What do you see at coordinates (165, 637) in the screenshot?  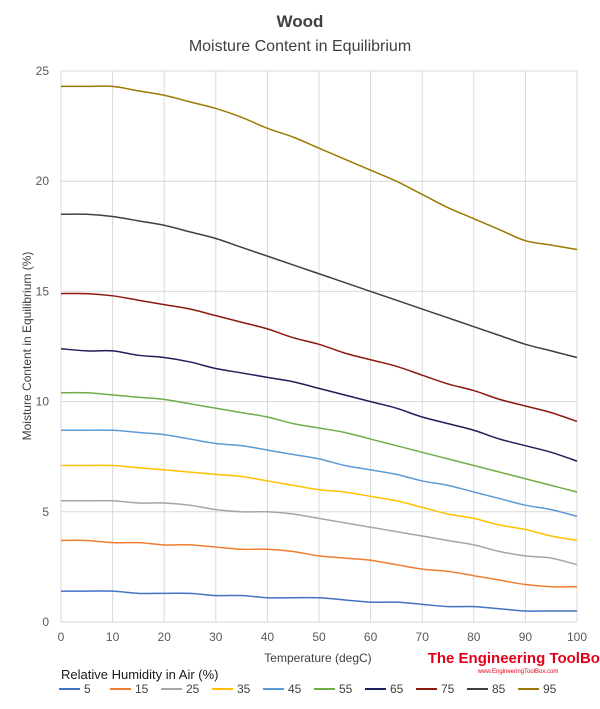 I see `x-tick-label: 20` at bounding box center [165, 637].